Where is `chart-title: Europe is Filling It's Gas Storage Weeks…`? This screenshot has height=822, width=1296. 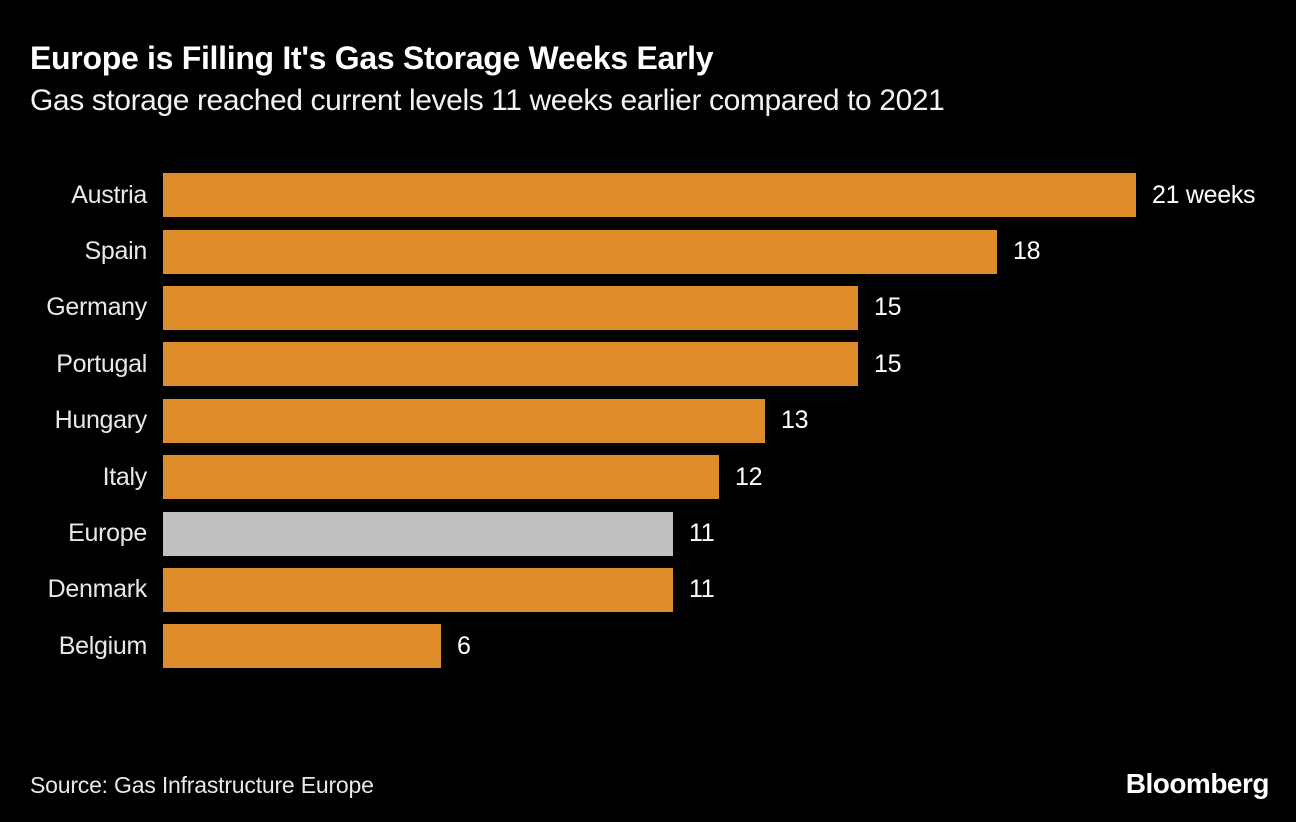
chart-title: Europe is Filling It's Gas Storage Weeks… is located at coordinates (372, 58).